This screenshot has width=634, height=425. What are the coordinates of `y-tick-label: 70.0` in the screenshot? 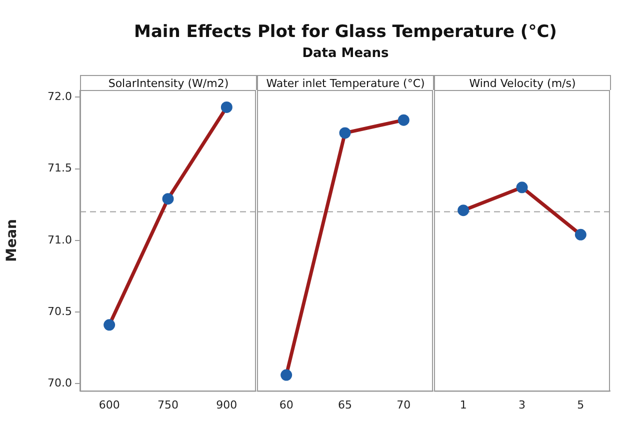 It's located at (60, 383).